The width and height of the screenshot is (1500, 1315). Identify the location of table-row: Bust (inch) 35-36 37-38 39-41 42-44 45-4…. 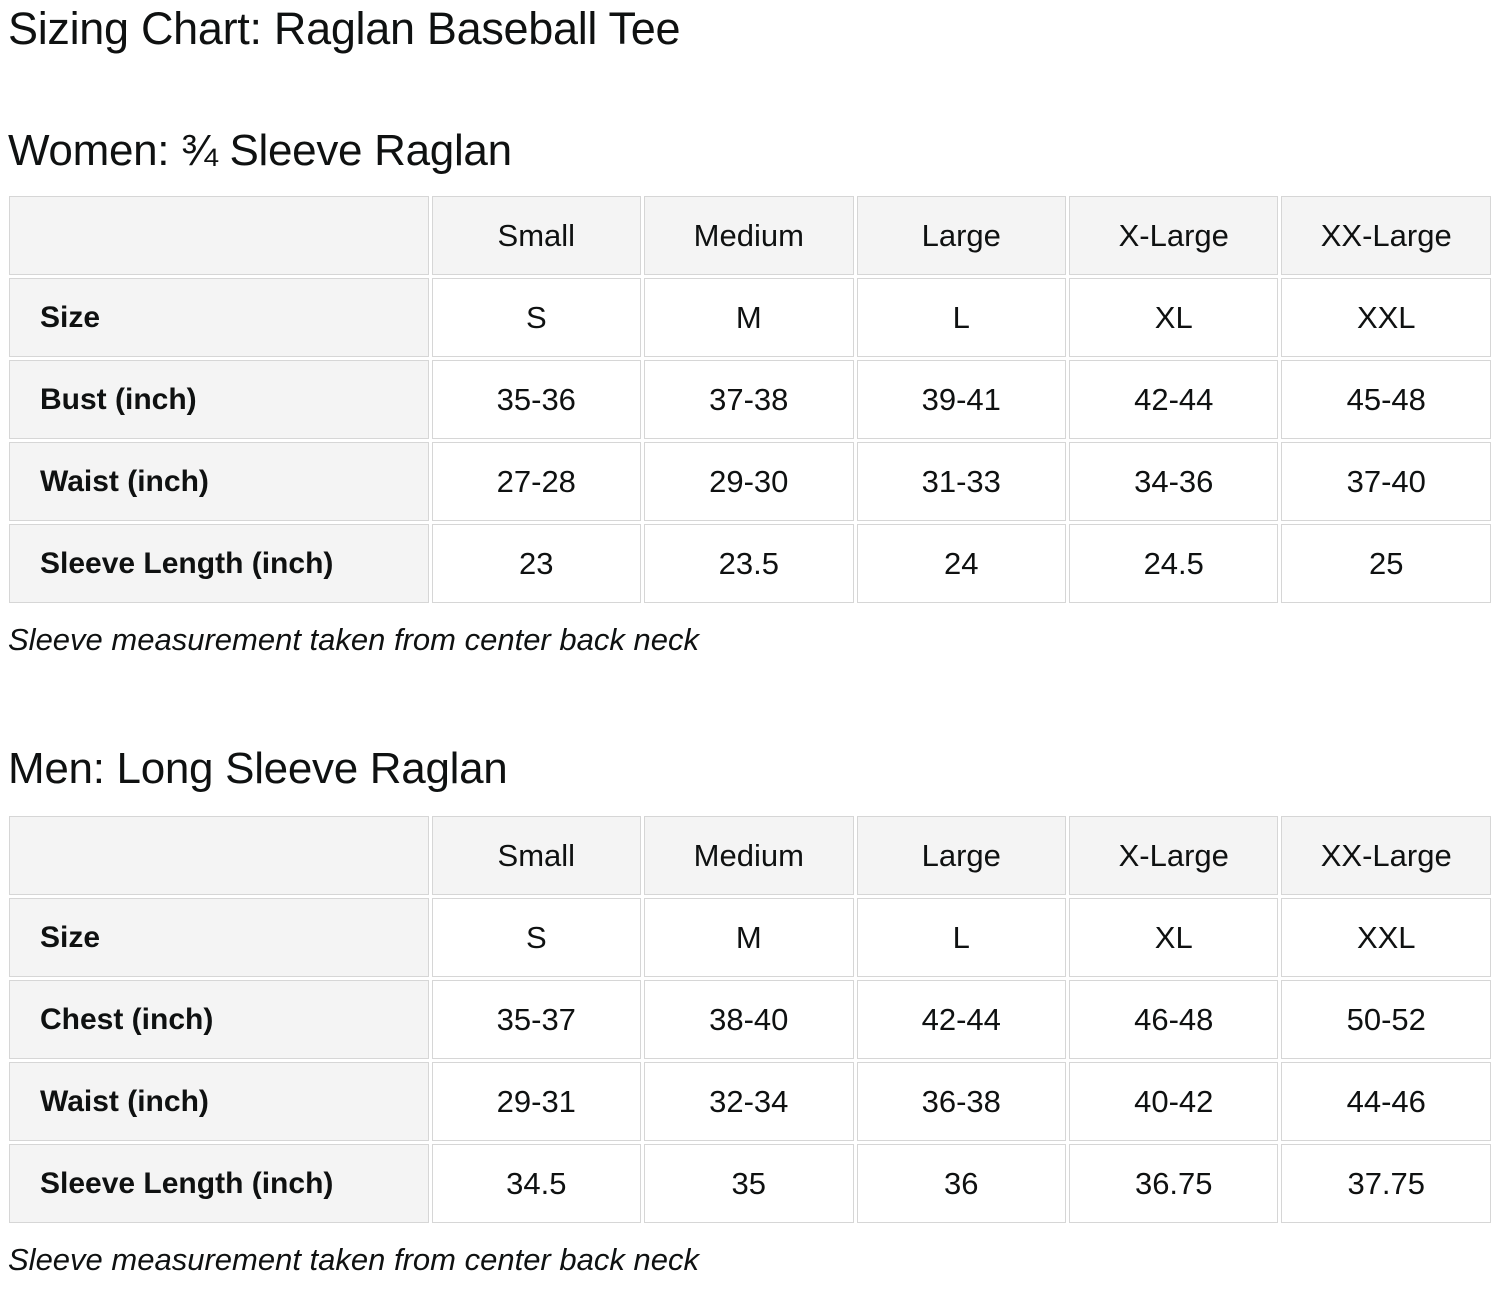
(750, 399).